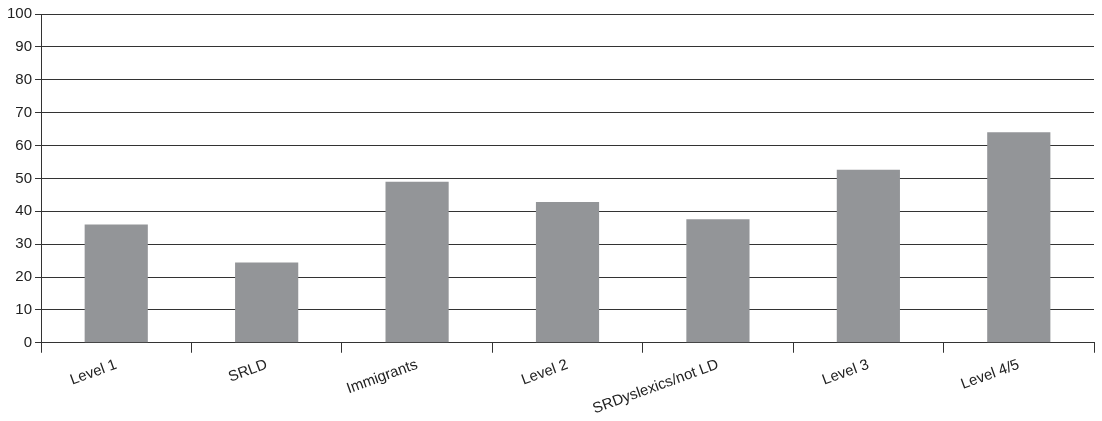 The height and width of the screenshot is (421, 1102). What do you see at coordinates (24, 177) in the screenshot?
I see `y-tick-label: 50` at bounding box center [24, 177].